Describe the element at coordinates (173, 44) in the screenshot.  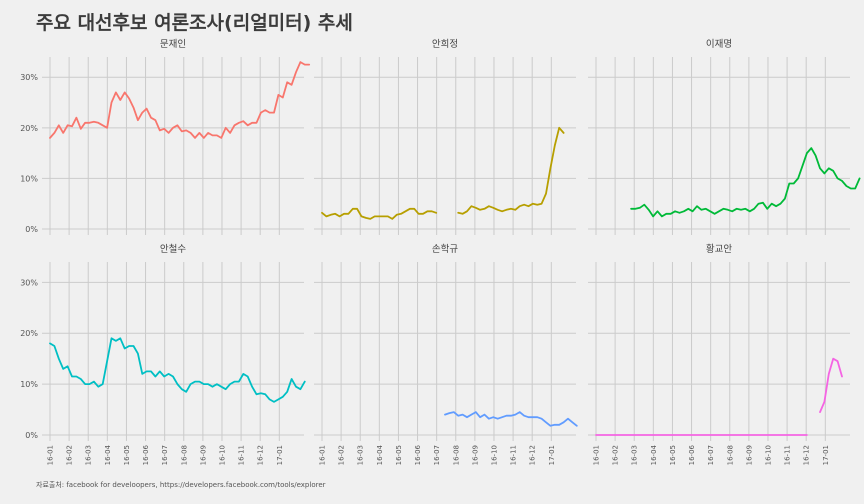
I see `panel-title-1: 문재인` at that location.